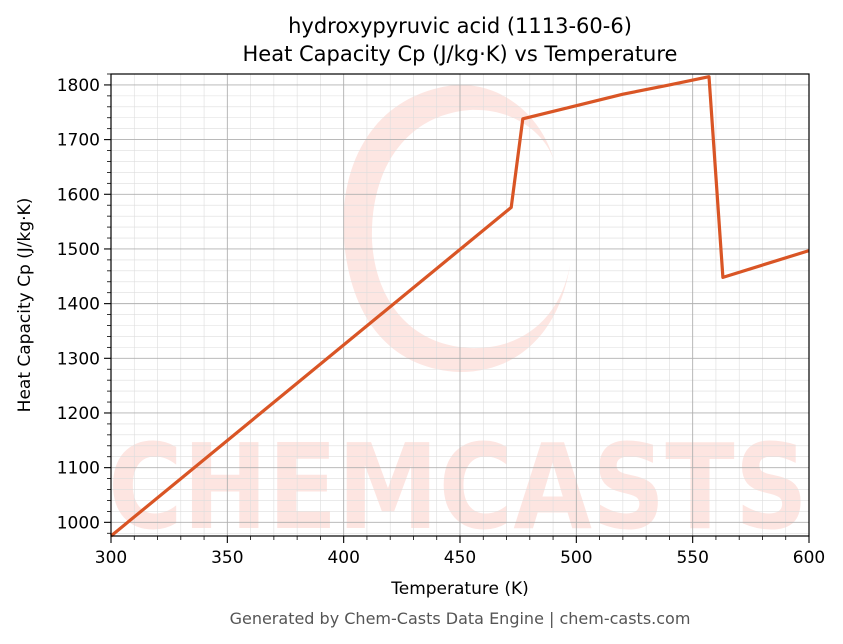 The image size is (843, 644). I want to click on x-tick-labels: 300 350 400 450 500 550 600, so click(460, 558).